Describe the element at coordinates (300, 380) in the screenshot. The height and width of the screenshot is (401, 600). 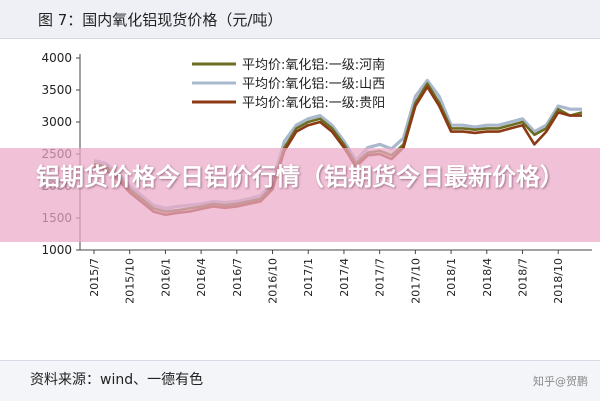
I see `source-bar: 资料来源：wind、一德有色 知乎@贺鹏` at that location.